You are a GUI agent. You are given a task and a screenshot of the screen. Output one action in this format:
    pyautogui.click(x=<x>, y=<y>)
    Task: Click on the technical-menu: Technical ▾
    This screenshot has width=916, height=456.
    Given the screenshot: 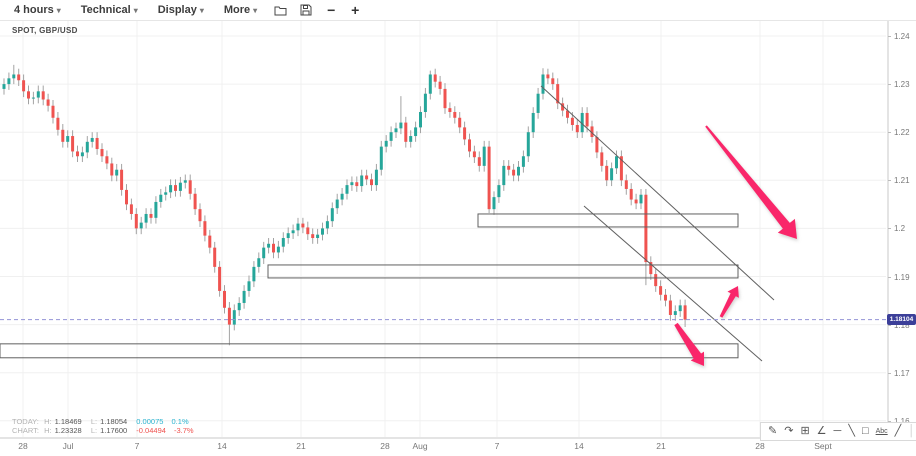 What is the action you would take?
    pyautogui.click(x=109, y=10)
    